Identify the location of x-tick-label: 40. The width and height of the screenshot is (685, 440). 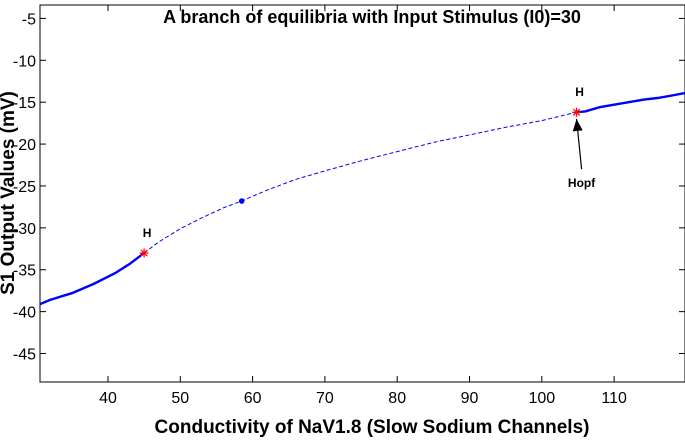
(108, 398).